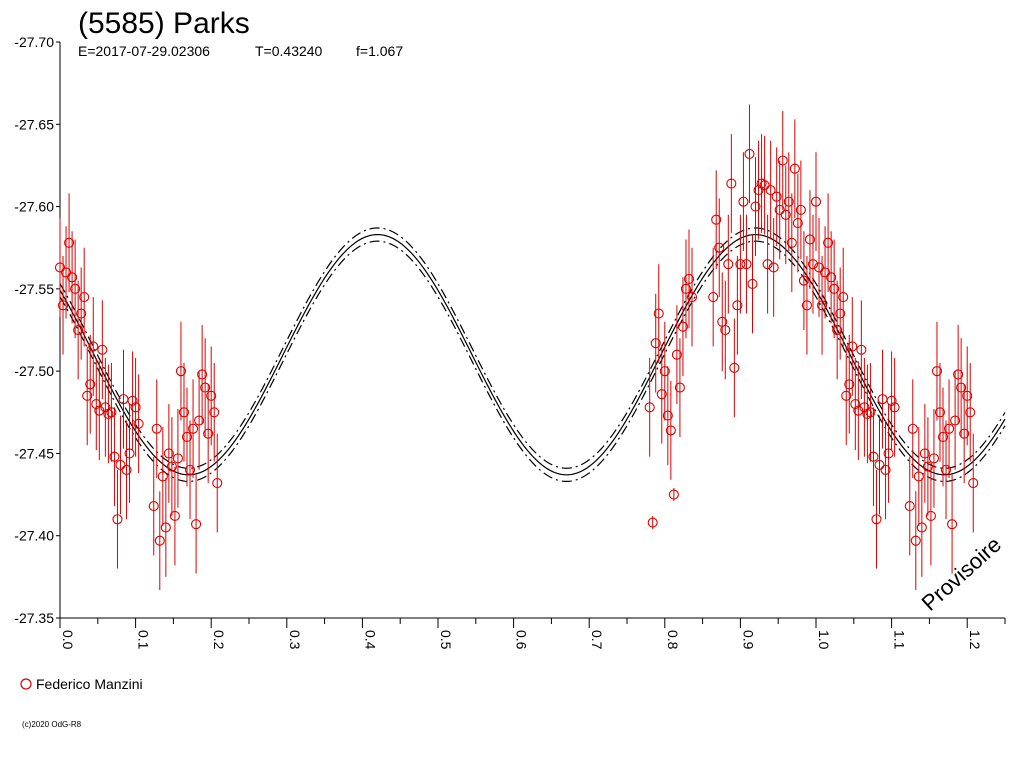 This screenshot has width=1024, height=768. What do you see at coordinates (900, 640) in the screenshot?
I see `x-tick-label: 1.1` at bounding box center [900, 640].